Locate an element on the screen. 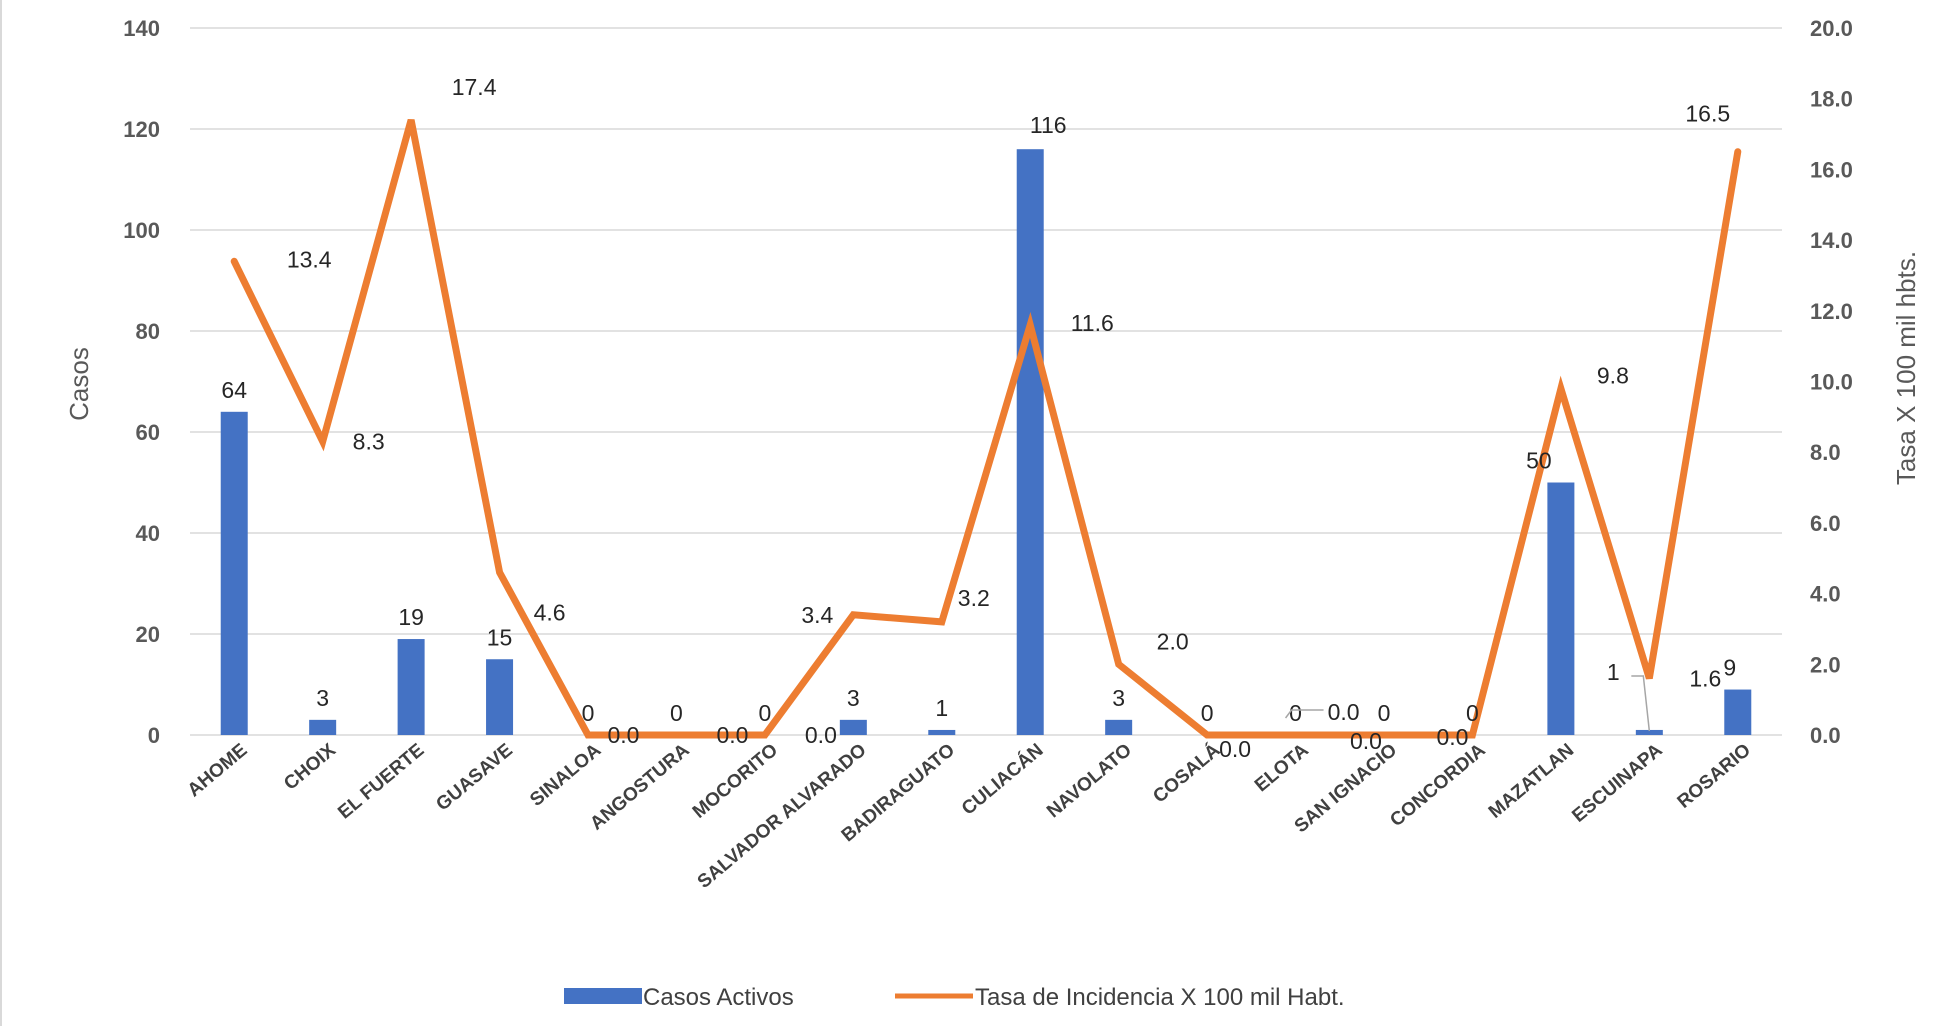  y-axis-left-title: Casos is located at coordinates (79, 384).